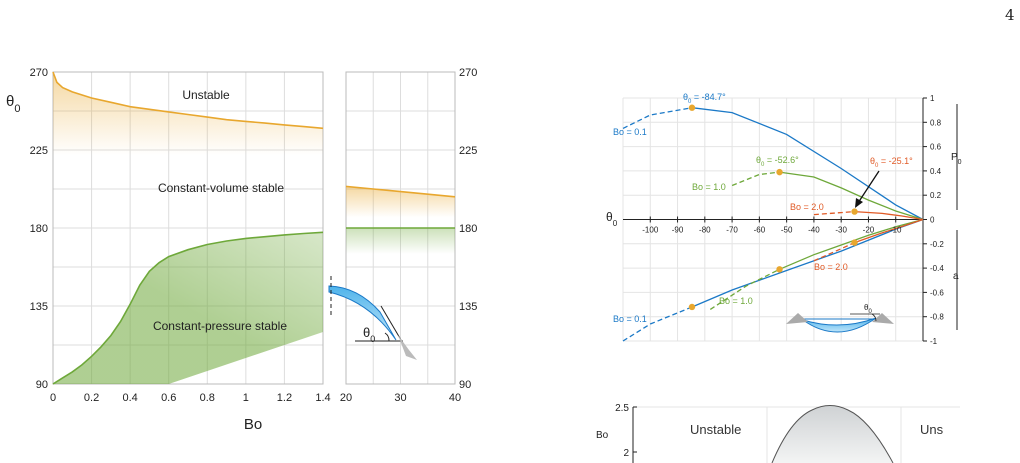  I want to click on series-label-bo-0-1: Bo = 0.1, so click(630, 132).